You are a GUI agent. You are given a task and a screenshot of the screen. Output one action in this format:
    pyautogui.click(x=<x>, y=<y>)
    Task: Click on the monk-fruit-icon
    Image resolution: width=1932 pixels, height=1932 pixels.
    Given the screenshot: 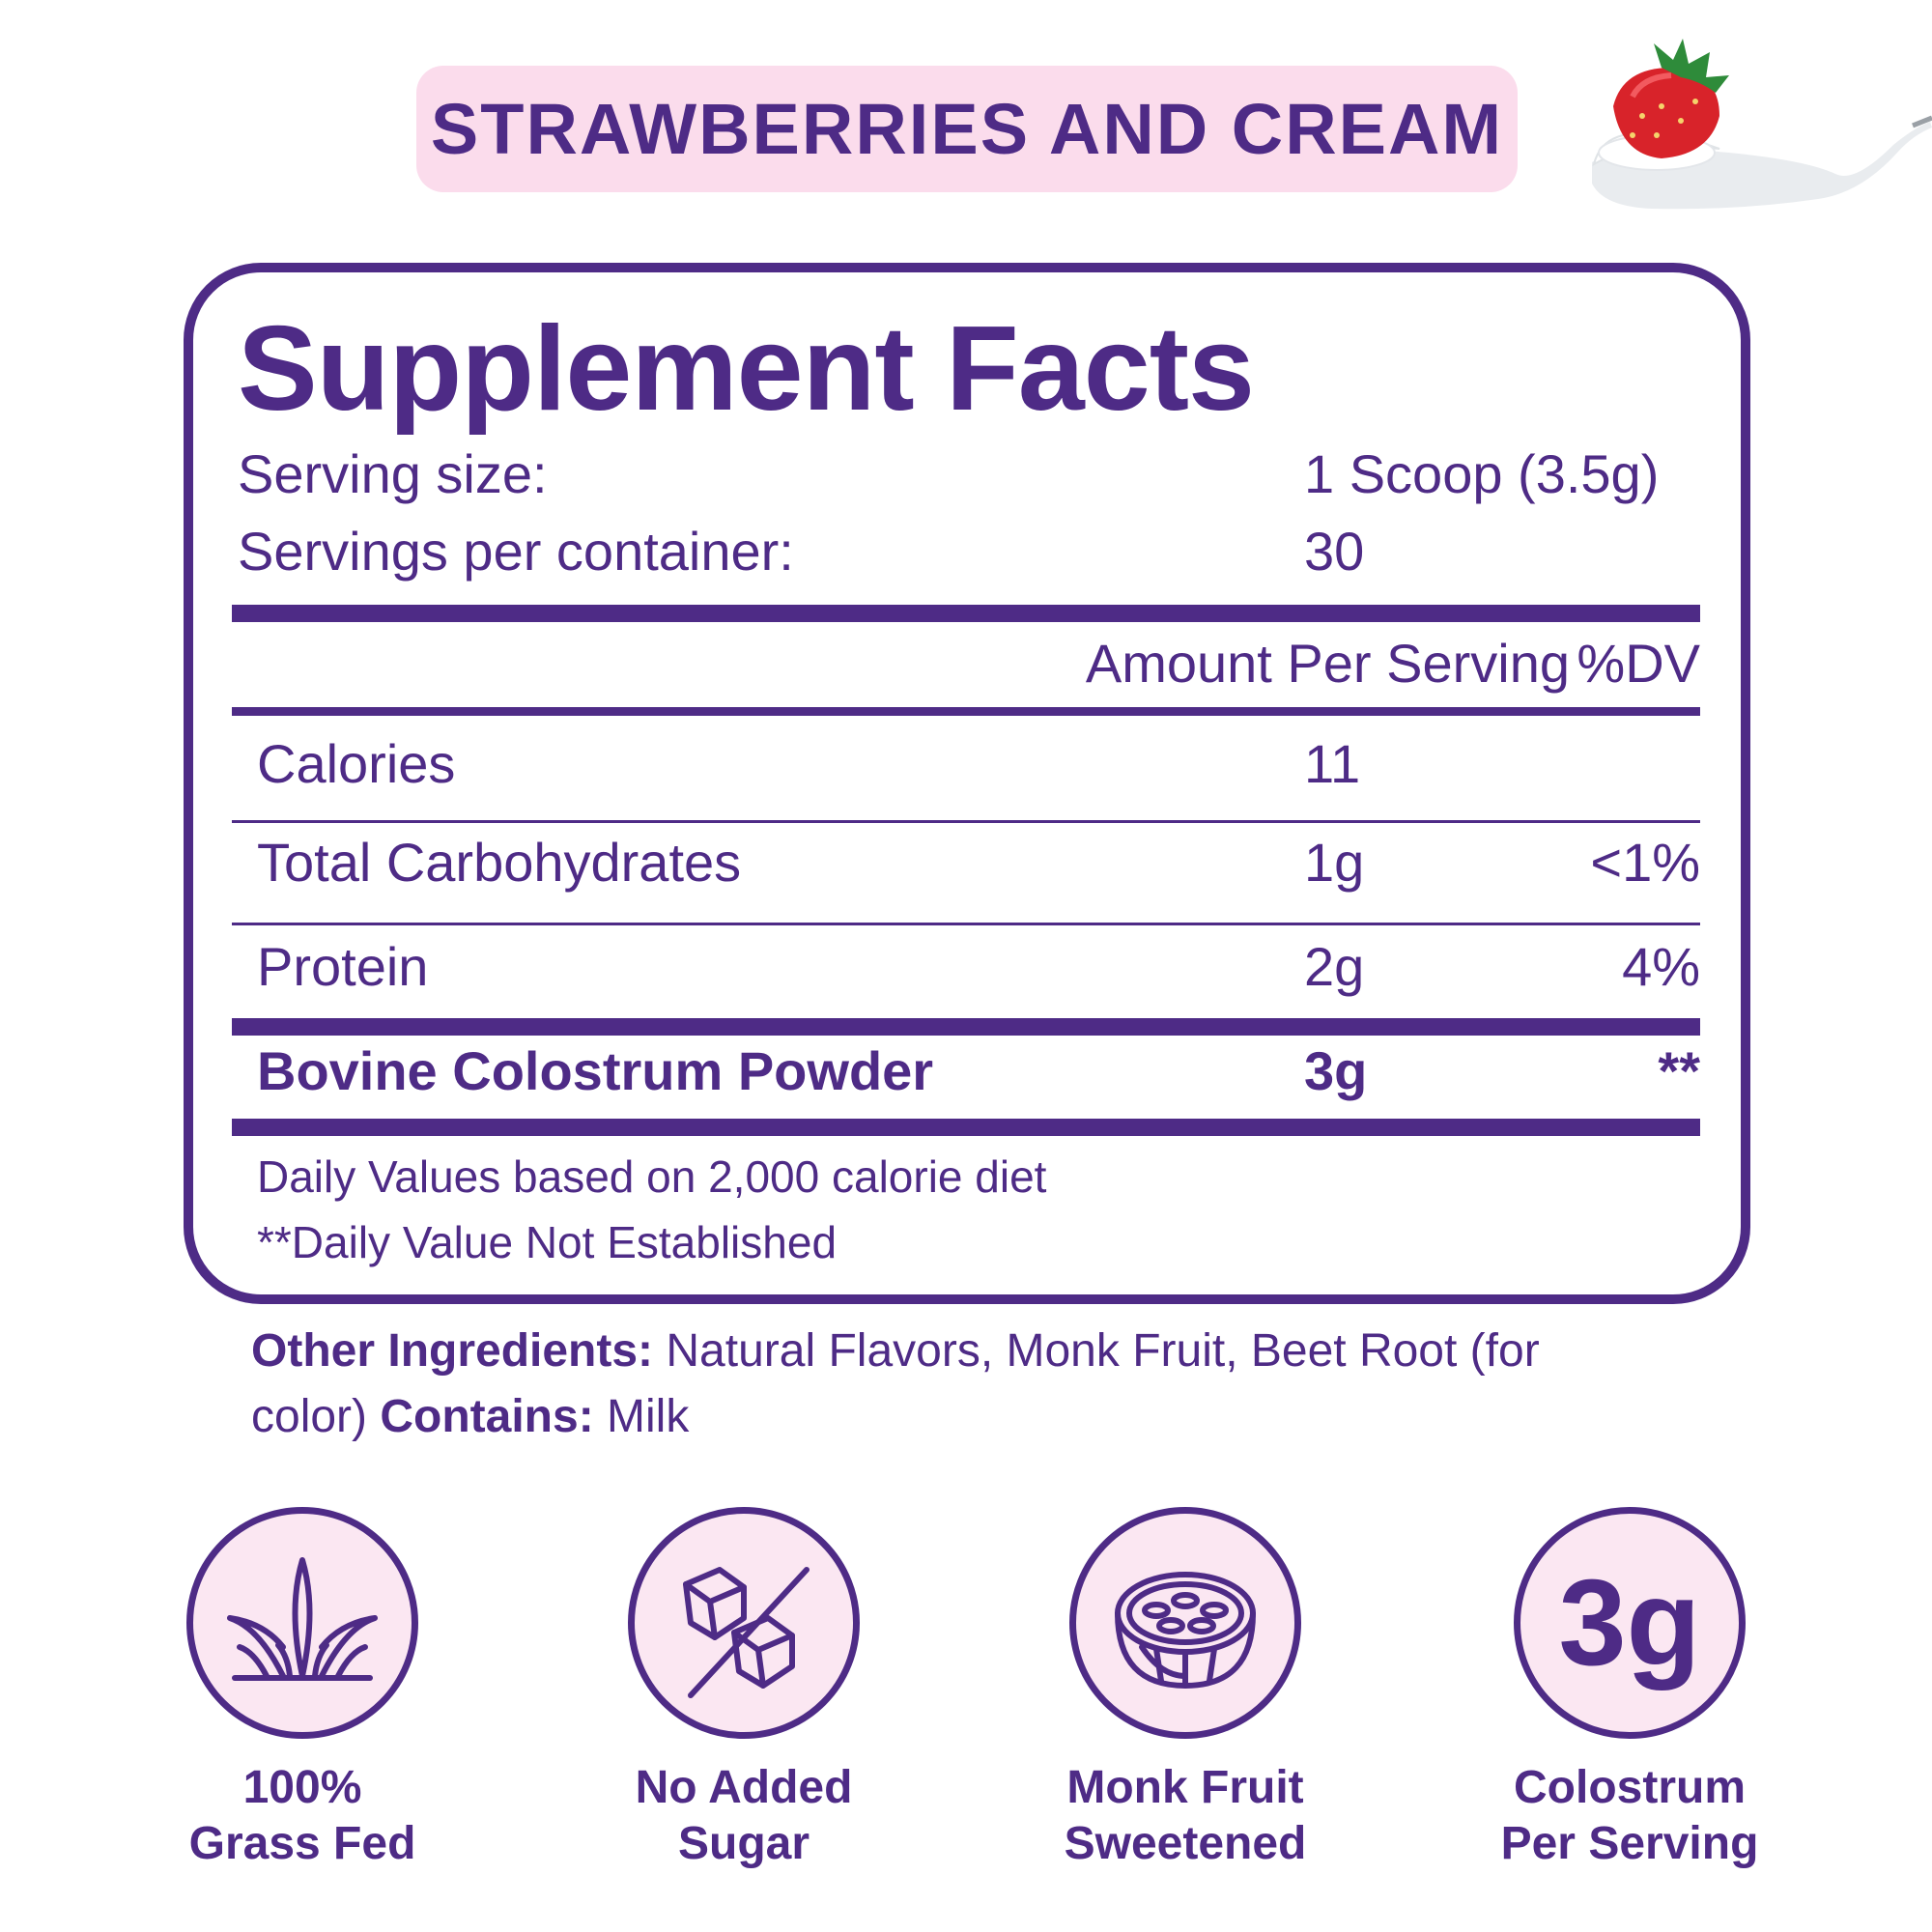 What is the action you would take?
    pyautogui.click(x=1185, y=1630)
    